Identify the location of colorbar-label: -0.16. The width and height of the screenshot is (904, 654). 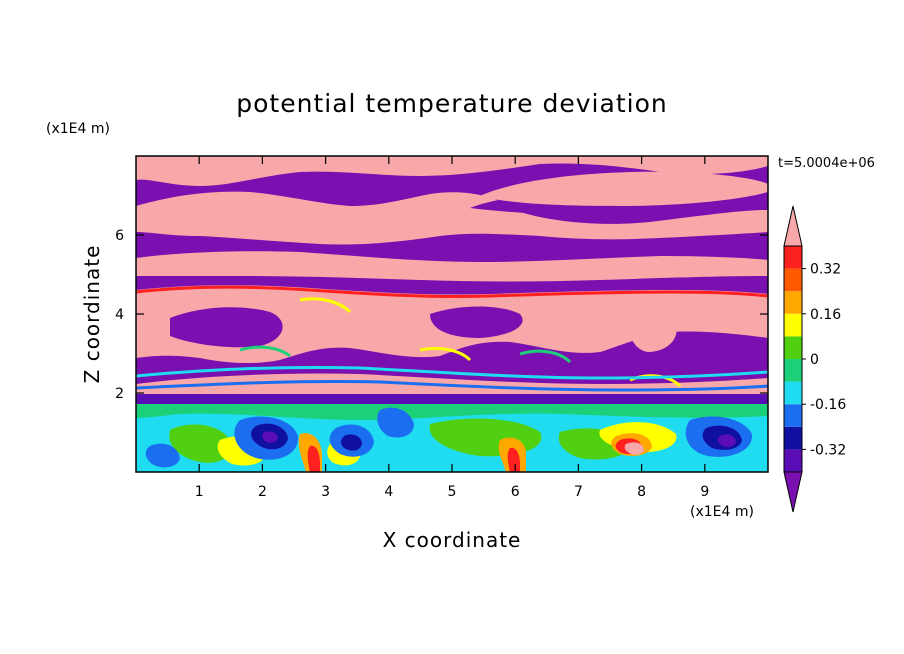
(828, 405).